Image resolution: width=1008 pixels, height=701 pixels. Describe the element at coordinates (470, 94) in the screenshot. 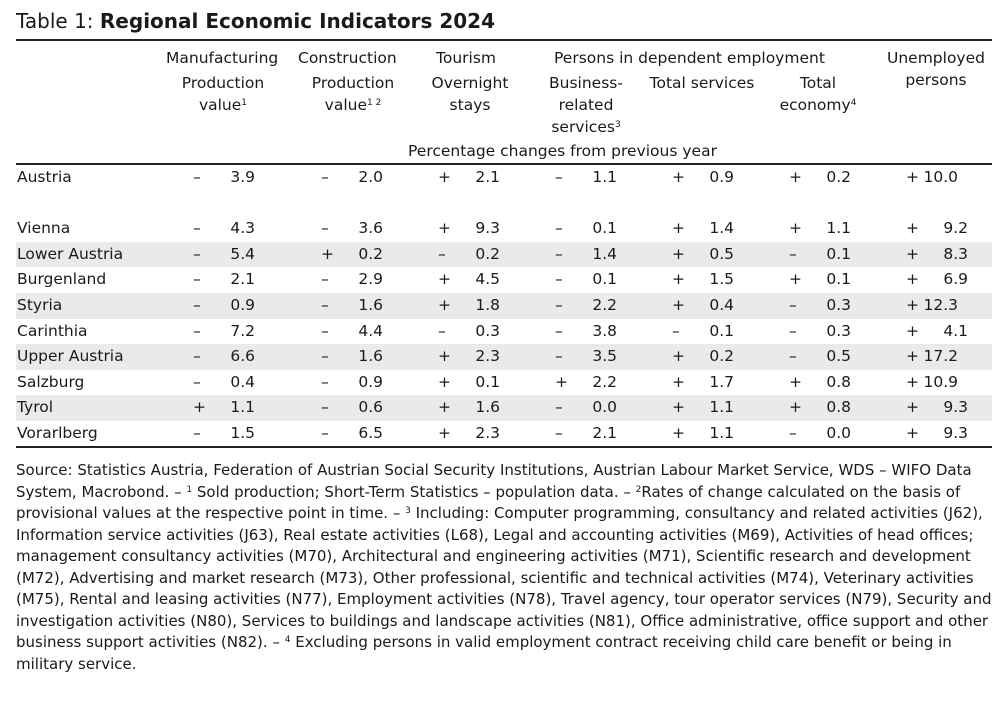

I see `header-tourism-sub: Overnight stays` at that location.